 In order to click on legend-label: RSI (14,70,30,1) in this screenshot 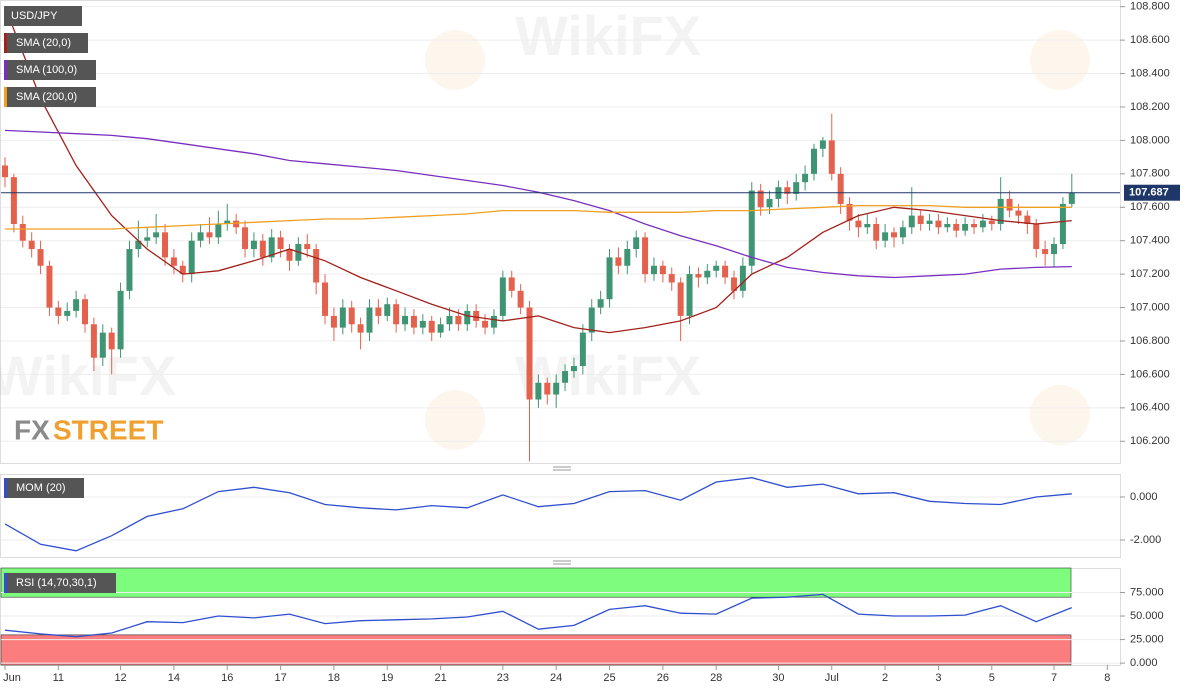, I will do `click(56, 583)`.